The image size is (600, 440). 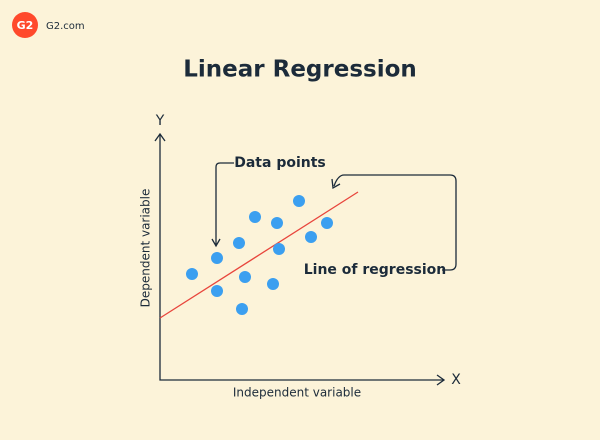 I want to click on x-label: Independent variable, so click(x=297, y=393).